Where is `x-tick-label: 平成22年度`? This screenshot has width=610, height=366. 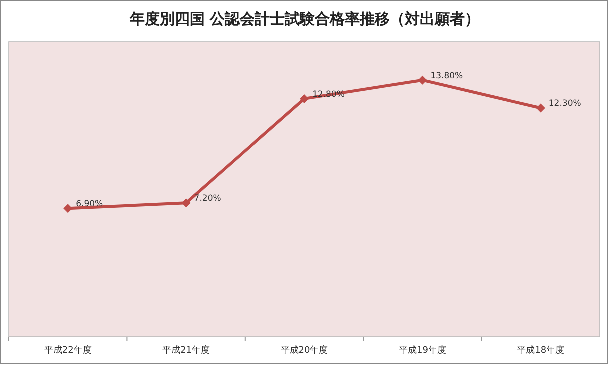 x-tick-label: 平成22年度 is located at coordinates (68, 350).